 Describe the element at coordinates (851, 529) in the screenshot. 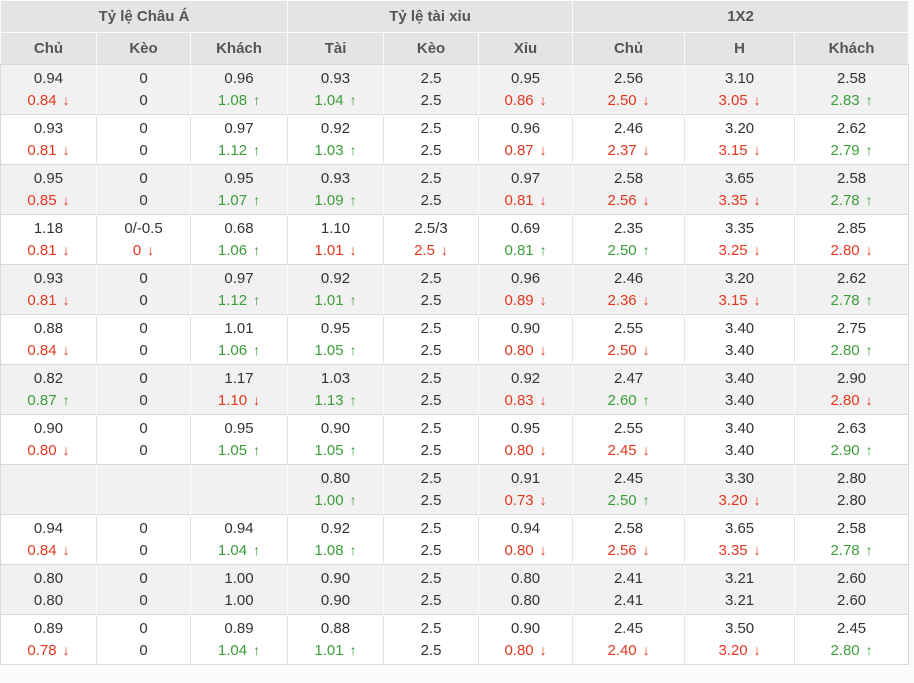

I see `odds-value: 2.58` at that location.